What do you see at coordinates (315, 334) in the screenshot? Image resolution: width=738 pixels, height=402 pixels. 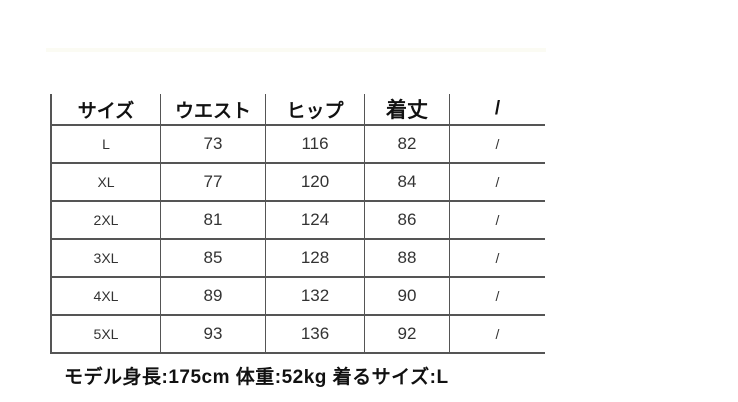 I see `cell-hip: 136` at bounding box center [315, 334].